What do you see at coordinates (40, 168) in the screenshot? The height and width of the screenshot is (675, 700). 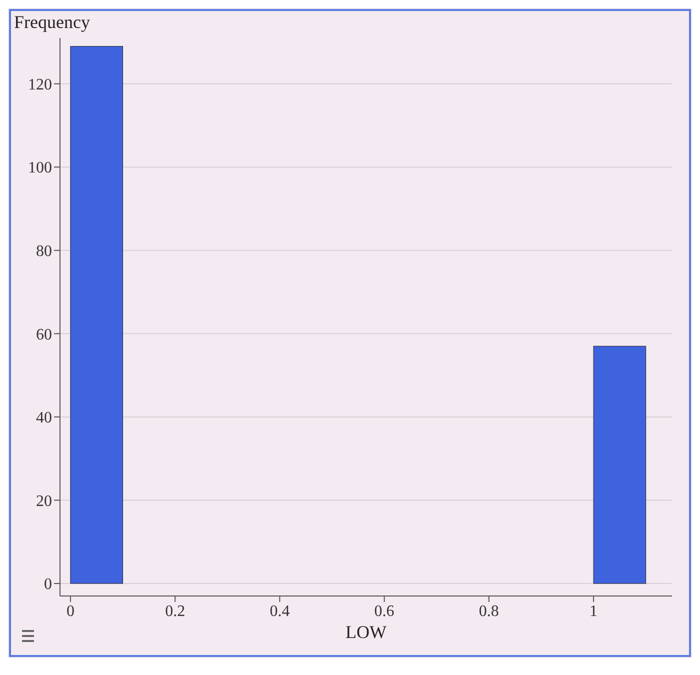 I see `y-tick-label: 100` at bounding box center [40, 168].